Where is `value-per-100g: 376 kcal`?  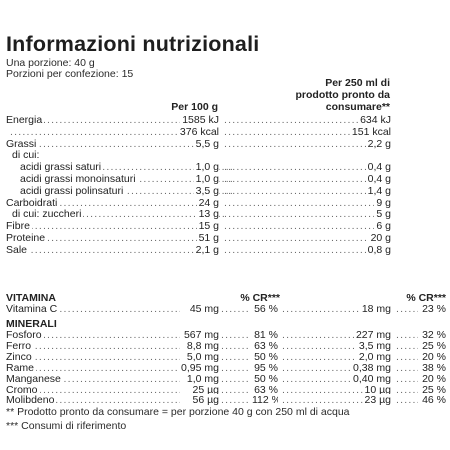
value-per-100g: 376 kcal is located at coordinates (198, 132).